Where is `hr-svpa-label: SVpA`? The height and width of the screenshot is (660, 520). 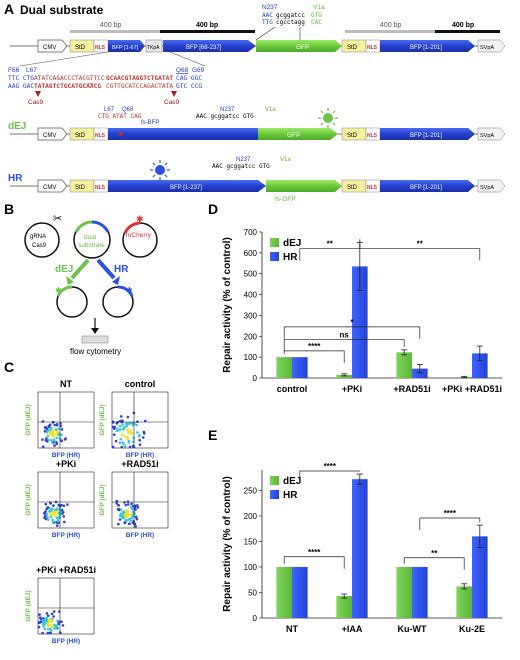
hr-svpa-label: SVpA is located at coordinates (487, 188).